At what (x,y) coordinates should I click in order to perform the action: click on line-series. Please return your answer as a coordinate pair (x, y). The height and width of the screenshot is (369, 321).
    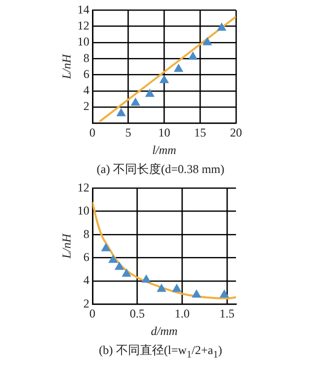
    Looking at the image, I should click on (164, 250).